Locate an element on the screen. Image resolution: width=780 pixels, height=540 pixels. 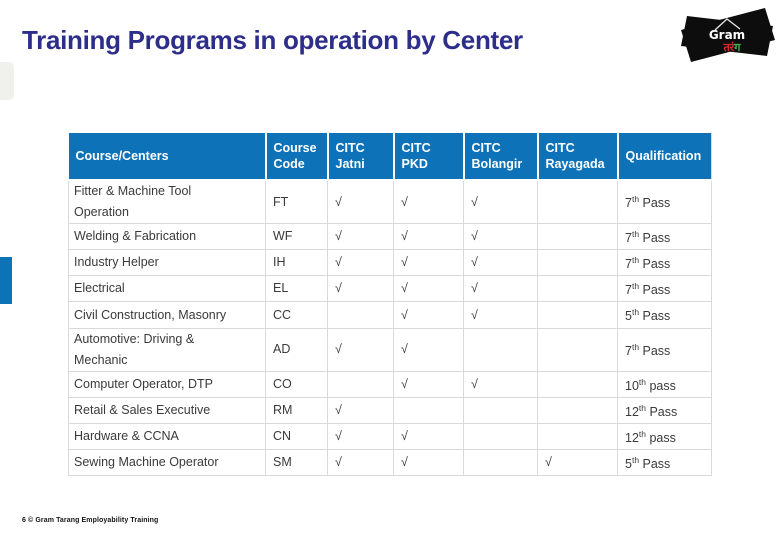
table-row: Hardware & CCNA CN √ √ 12th pass is located at coordinates (390, 436).